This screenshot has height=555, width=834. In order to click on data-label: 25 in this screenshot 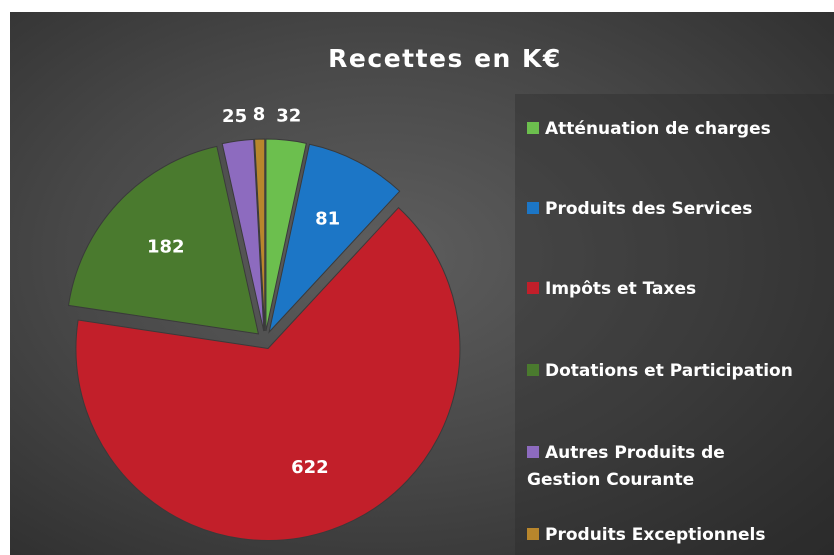, I will do `click(234, 116)`.